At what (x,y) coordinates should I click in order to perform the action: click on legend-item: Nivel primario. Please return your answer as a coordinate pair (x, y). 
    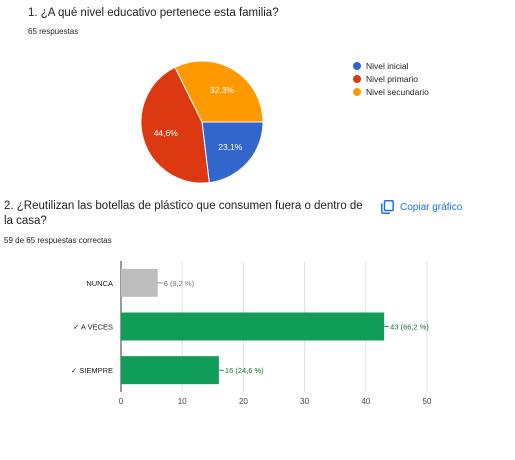
    Looking at the image, I should click on (391, 78).